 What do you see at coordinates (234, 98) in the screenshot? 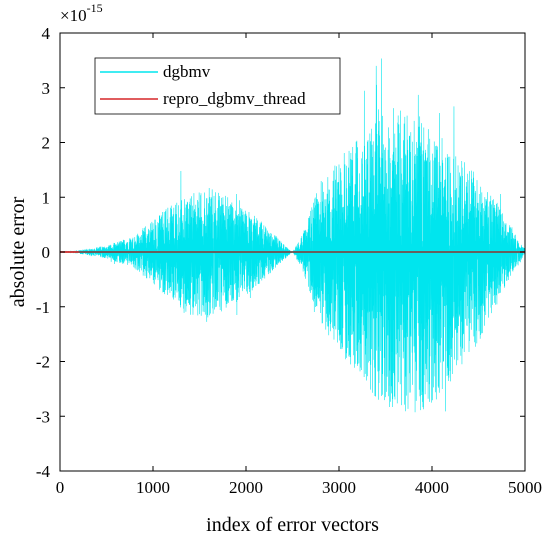
I see `legend-label-repro: repro_dgbmv_thread` at bounding box center [234, 98].